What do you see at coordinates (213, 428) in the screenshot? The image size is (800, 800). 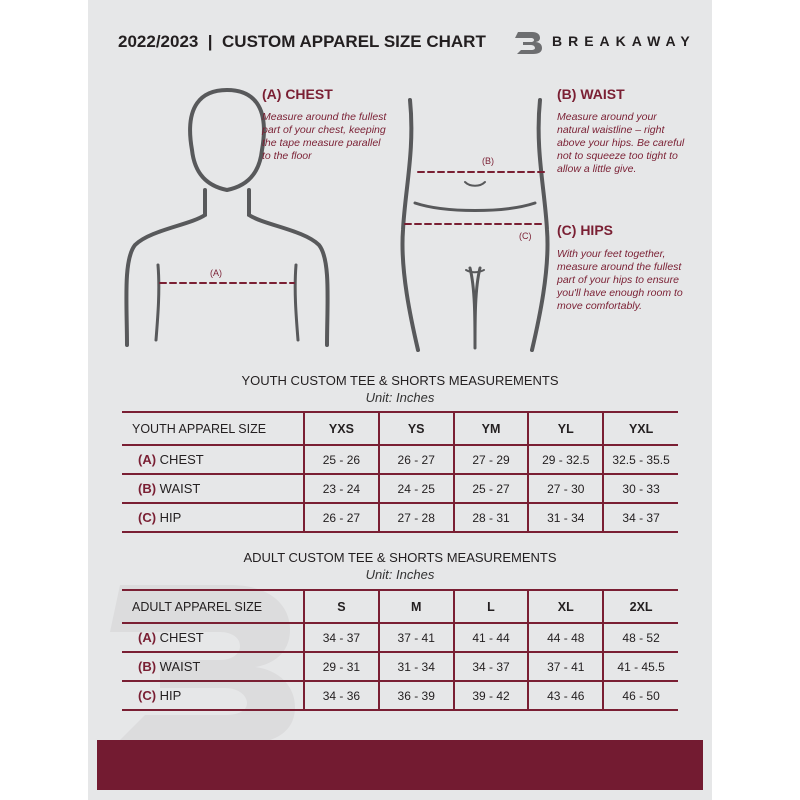 I see `size-label: YOUTH APPAREL SIZE` at bounding box center [213, 428].